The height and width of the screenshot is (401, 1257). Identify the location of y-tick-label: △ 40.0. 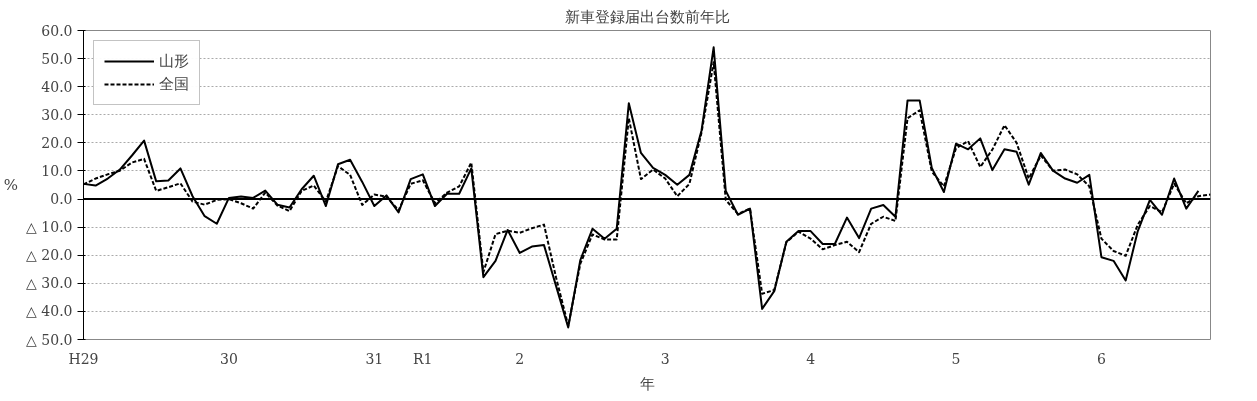
(49, 311).